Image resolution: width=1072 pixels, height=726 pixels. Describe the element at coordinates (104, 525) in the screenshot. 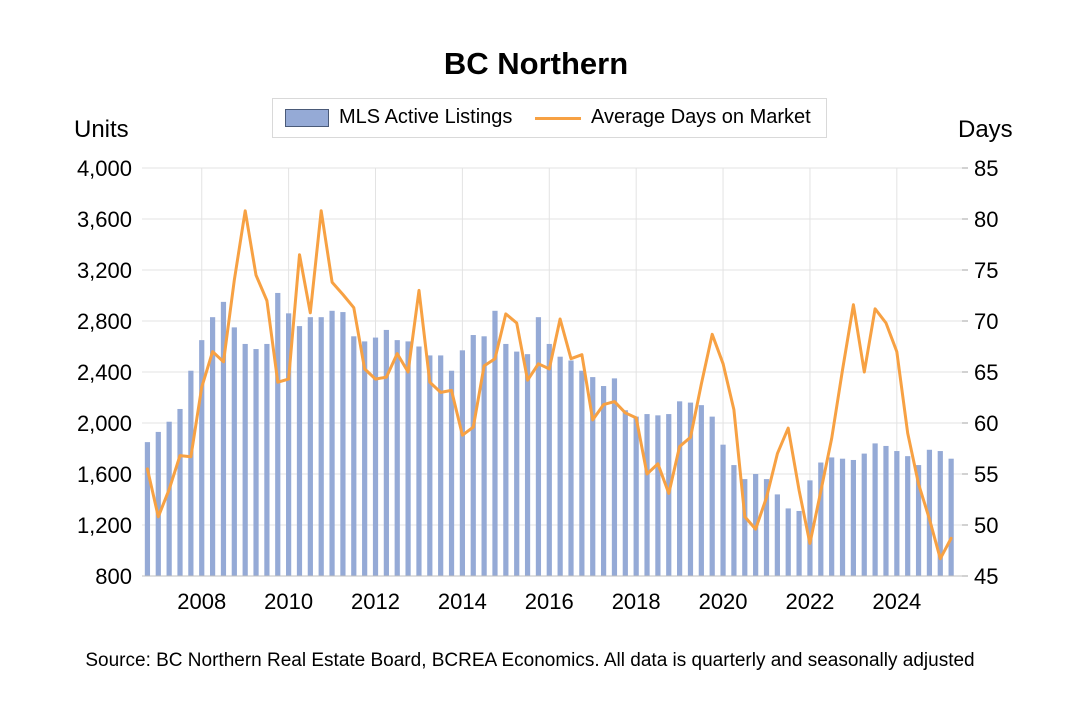

I see `left-tick-label: 1,200` at that location.